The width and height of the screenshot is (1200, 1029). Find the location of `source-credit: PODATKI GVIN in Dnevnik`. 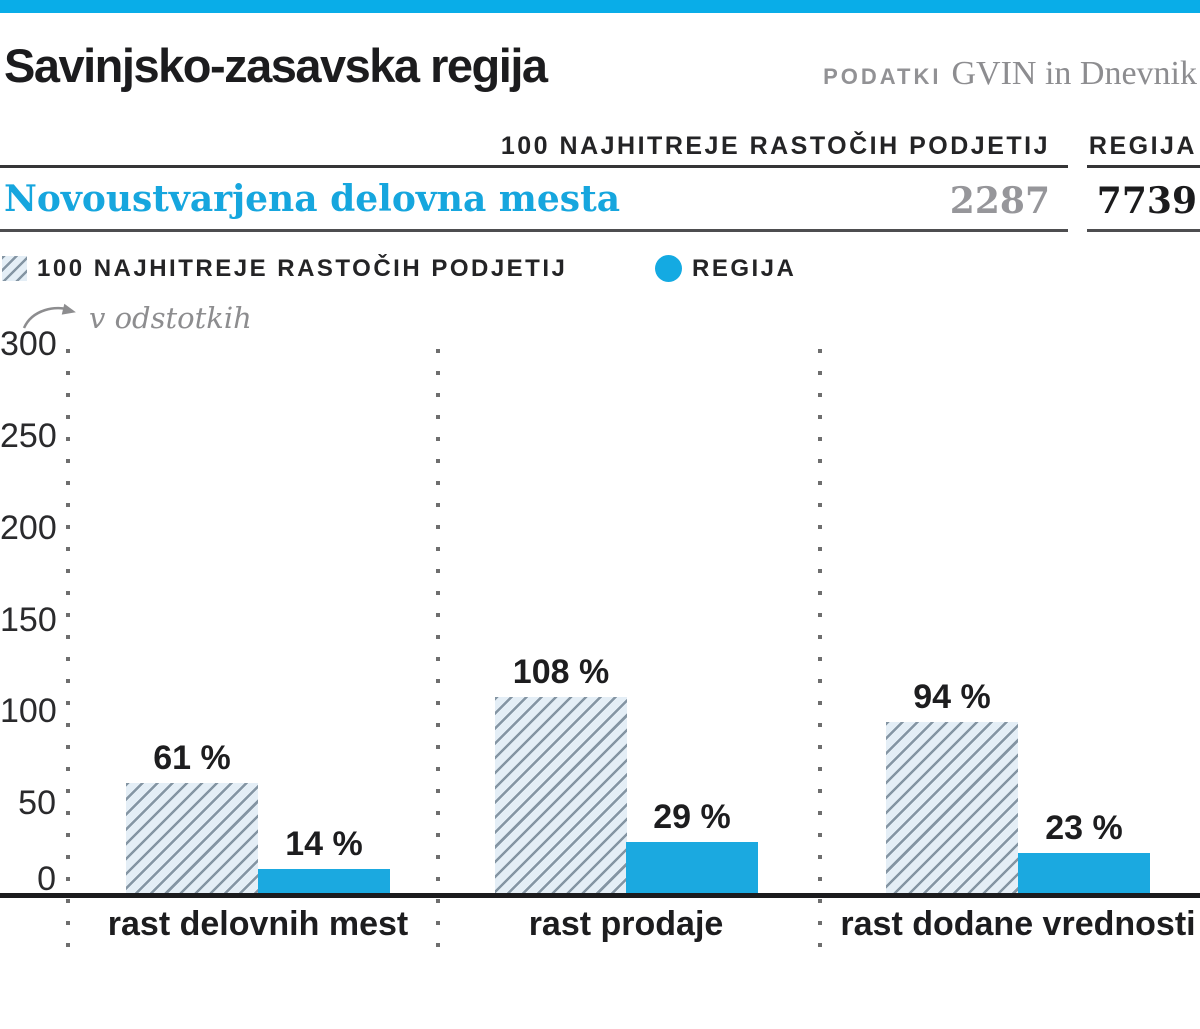

source-credit: PODATKI GVIN in Dnevnik is located at coordinates (1010, 74).